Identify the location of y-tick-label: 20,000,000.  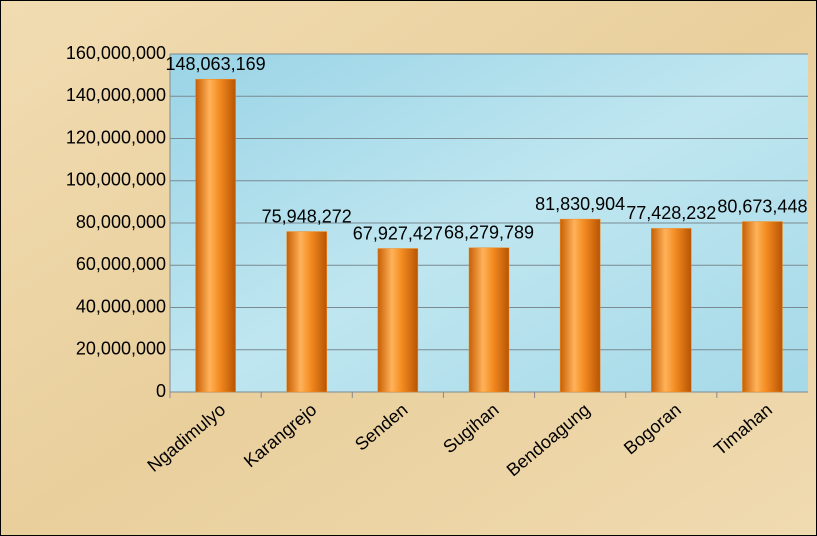
(121, 349).